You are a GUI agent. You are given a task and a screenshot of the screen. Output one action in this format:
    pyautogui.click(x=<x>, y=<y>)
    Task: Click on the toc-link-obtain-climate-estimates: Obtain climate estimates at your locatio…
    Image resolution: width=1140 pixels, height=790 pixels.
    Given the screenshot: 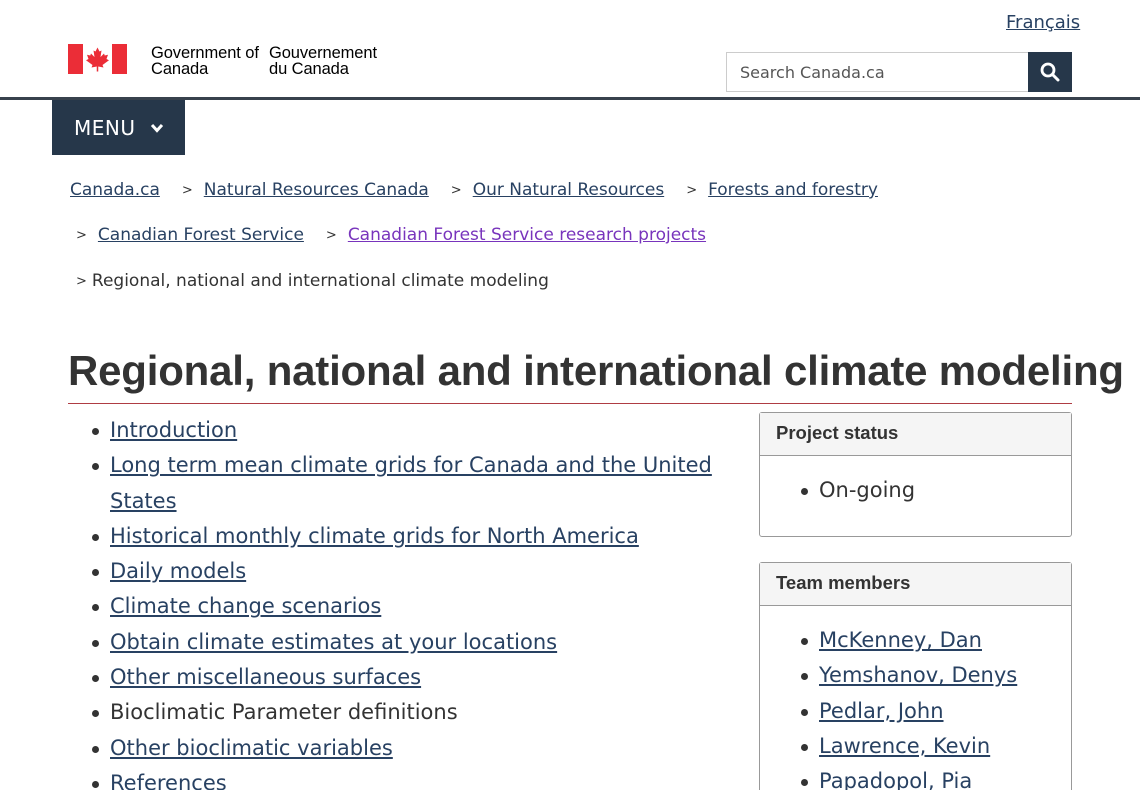 What is the action you would take?
    pyautogui.click(x=334, y=641)
    